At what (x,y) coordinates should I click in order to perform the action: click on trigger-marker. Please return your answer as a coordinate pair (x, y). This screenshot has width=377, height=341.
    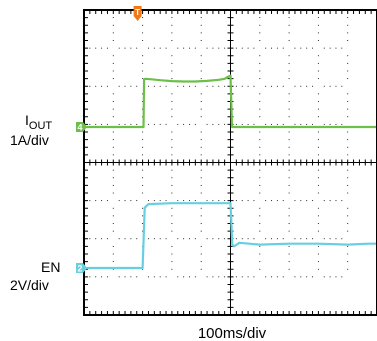
    Looking at the image, I should click on (137, 13).